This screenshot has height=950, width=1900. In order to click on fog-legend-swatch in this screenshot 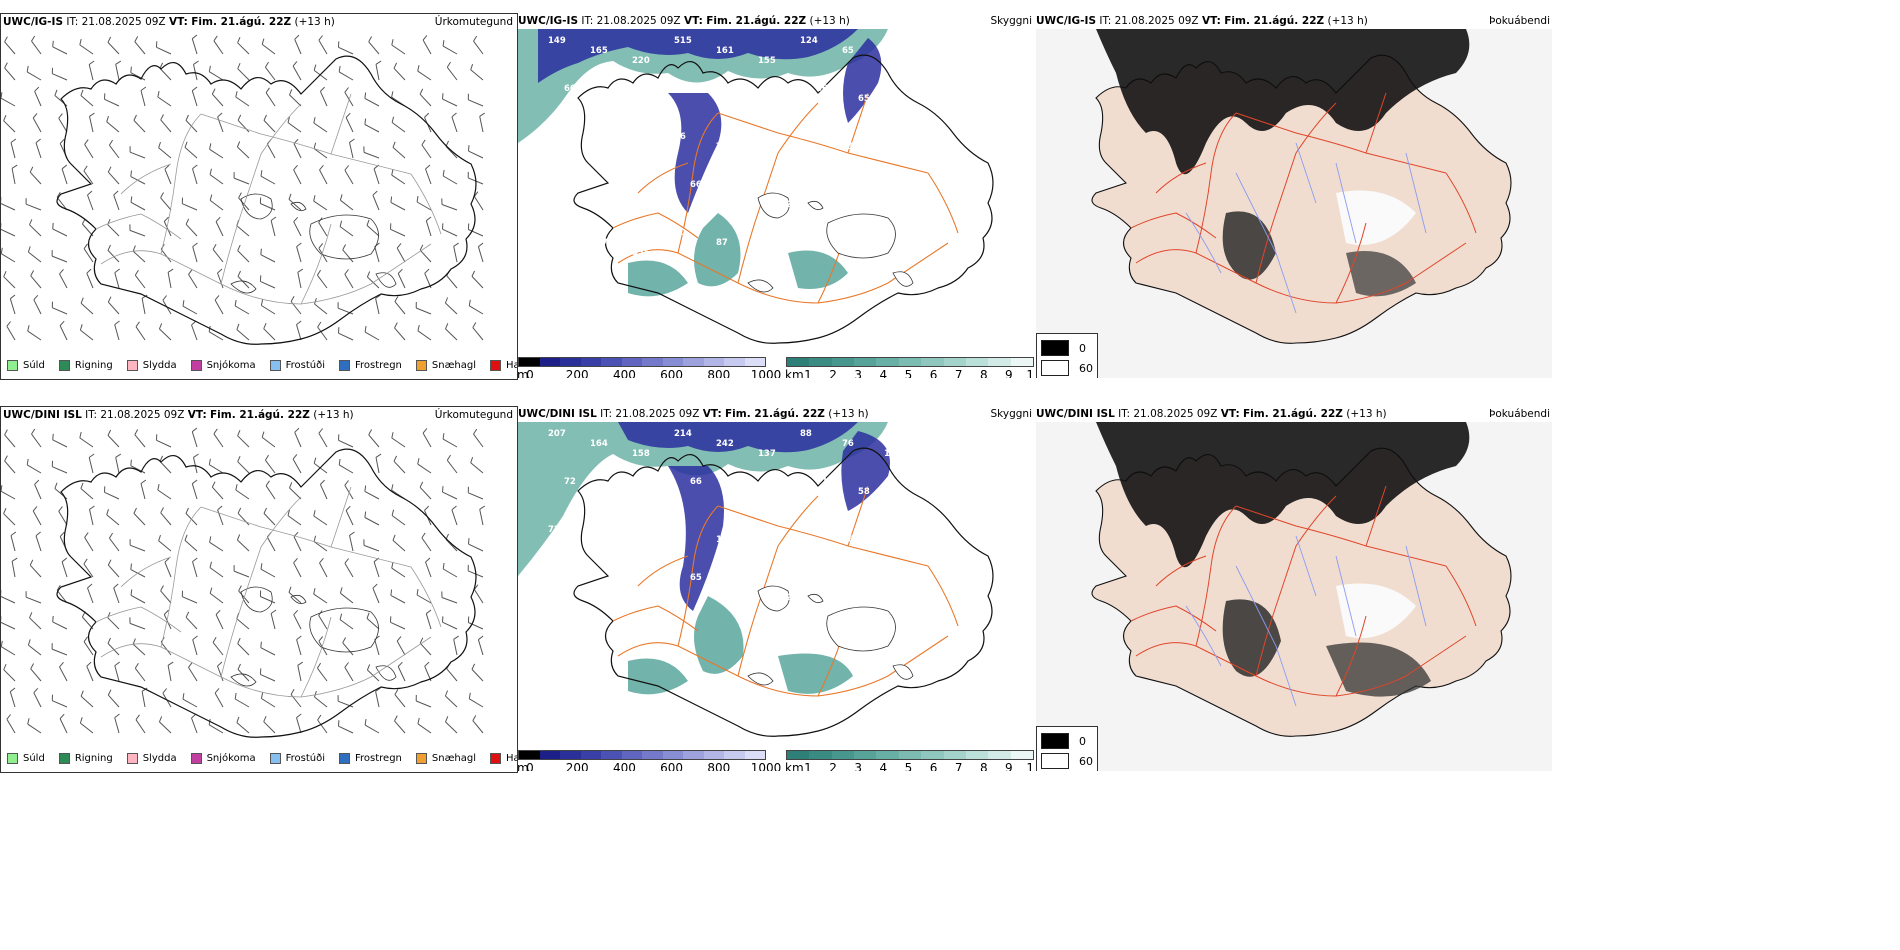, I will do `click(1055, 348)`.